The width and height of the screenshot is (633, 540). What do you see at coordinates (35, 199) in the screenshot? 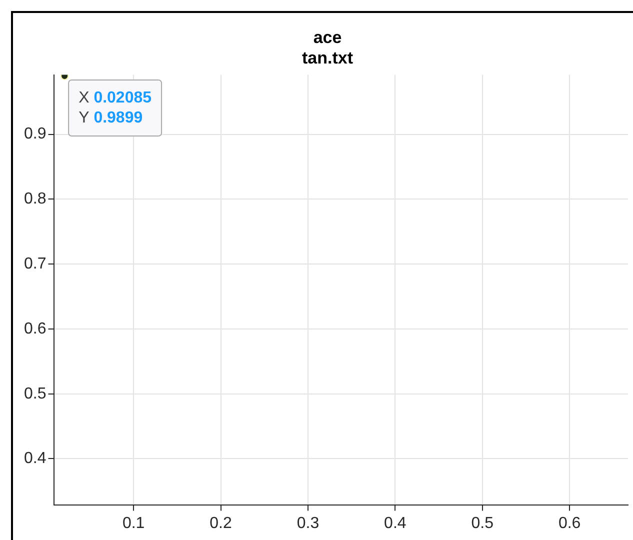
I see `y-tick-label: 0.8` at bounding box center [35, 199].